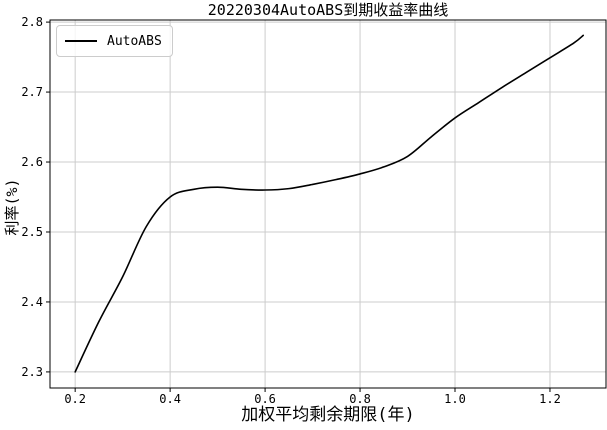 This screenshot has height=430, width=607. Describe the element at coordinates (550, 399) in the screenshot. I see `x-tick-label: 1.2` at that location.